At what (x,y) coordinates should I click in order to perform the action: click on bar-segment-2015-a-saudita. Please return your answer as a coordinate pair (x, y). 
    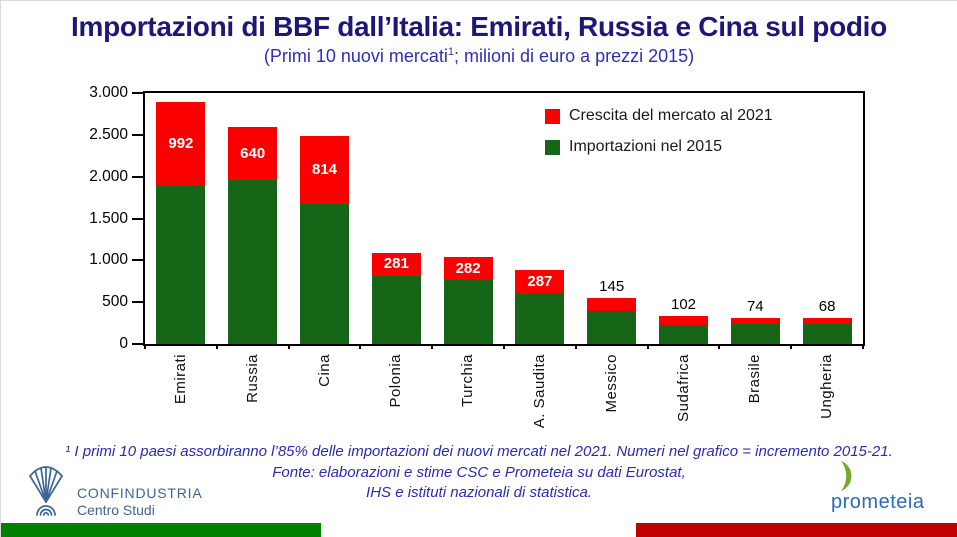
    Looking at the image, I should click on (540, 318).